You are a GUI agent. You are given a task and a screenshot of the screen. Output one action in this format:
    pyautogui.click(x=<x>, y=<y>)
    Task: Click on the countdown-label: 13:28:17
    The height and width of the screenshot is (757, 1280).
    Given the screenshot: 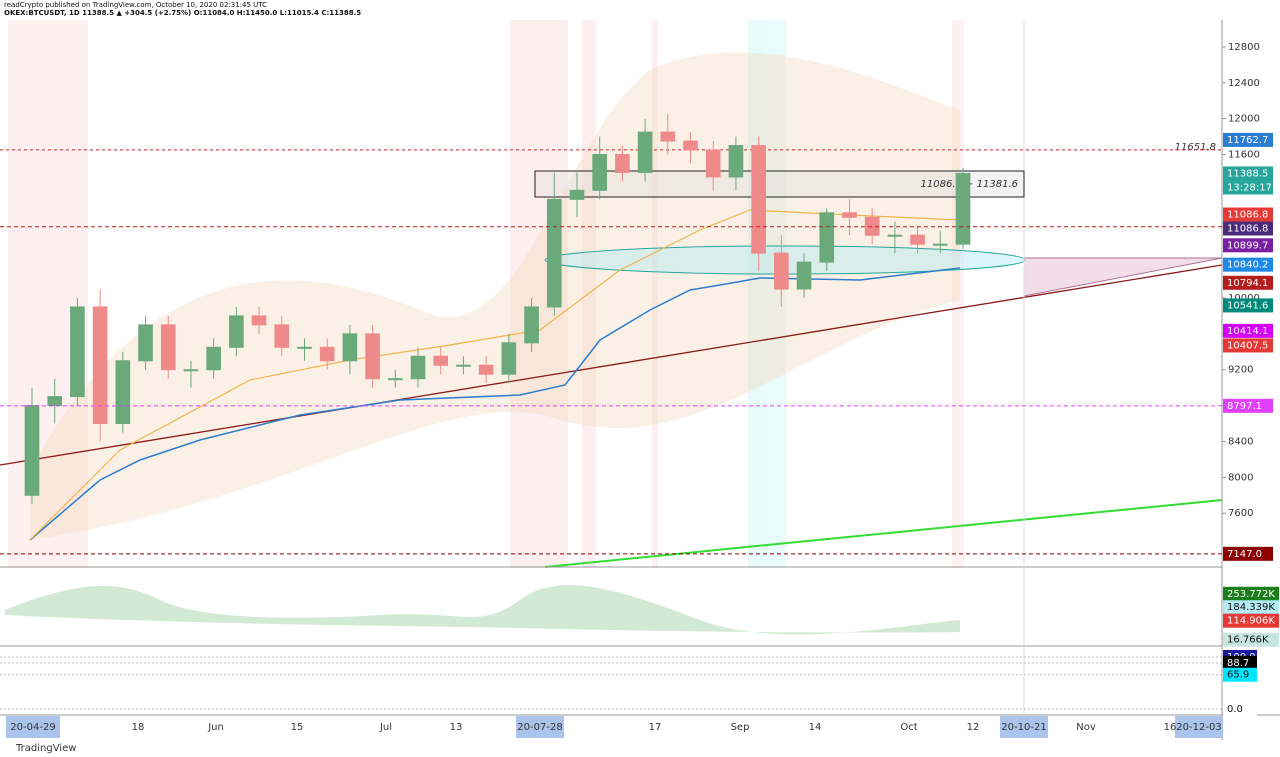 What is the action you would take?
    pyautogui.click(x=1249, y=187)
    